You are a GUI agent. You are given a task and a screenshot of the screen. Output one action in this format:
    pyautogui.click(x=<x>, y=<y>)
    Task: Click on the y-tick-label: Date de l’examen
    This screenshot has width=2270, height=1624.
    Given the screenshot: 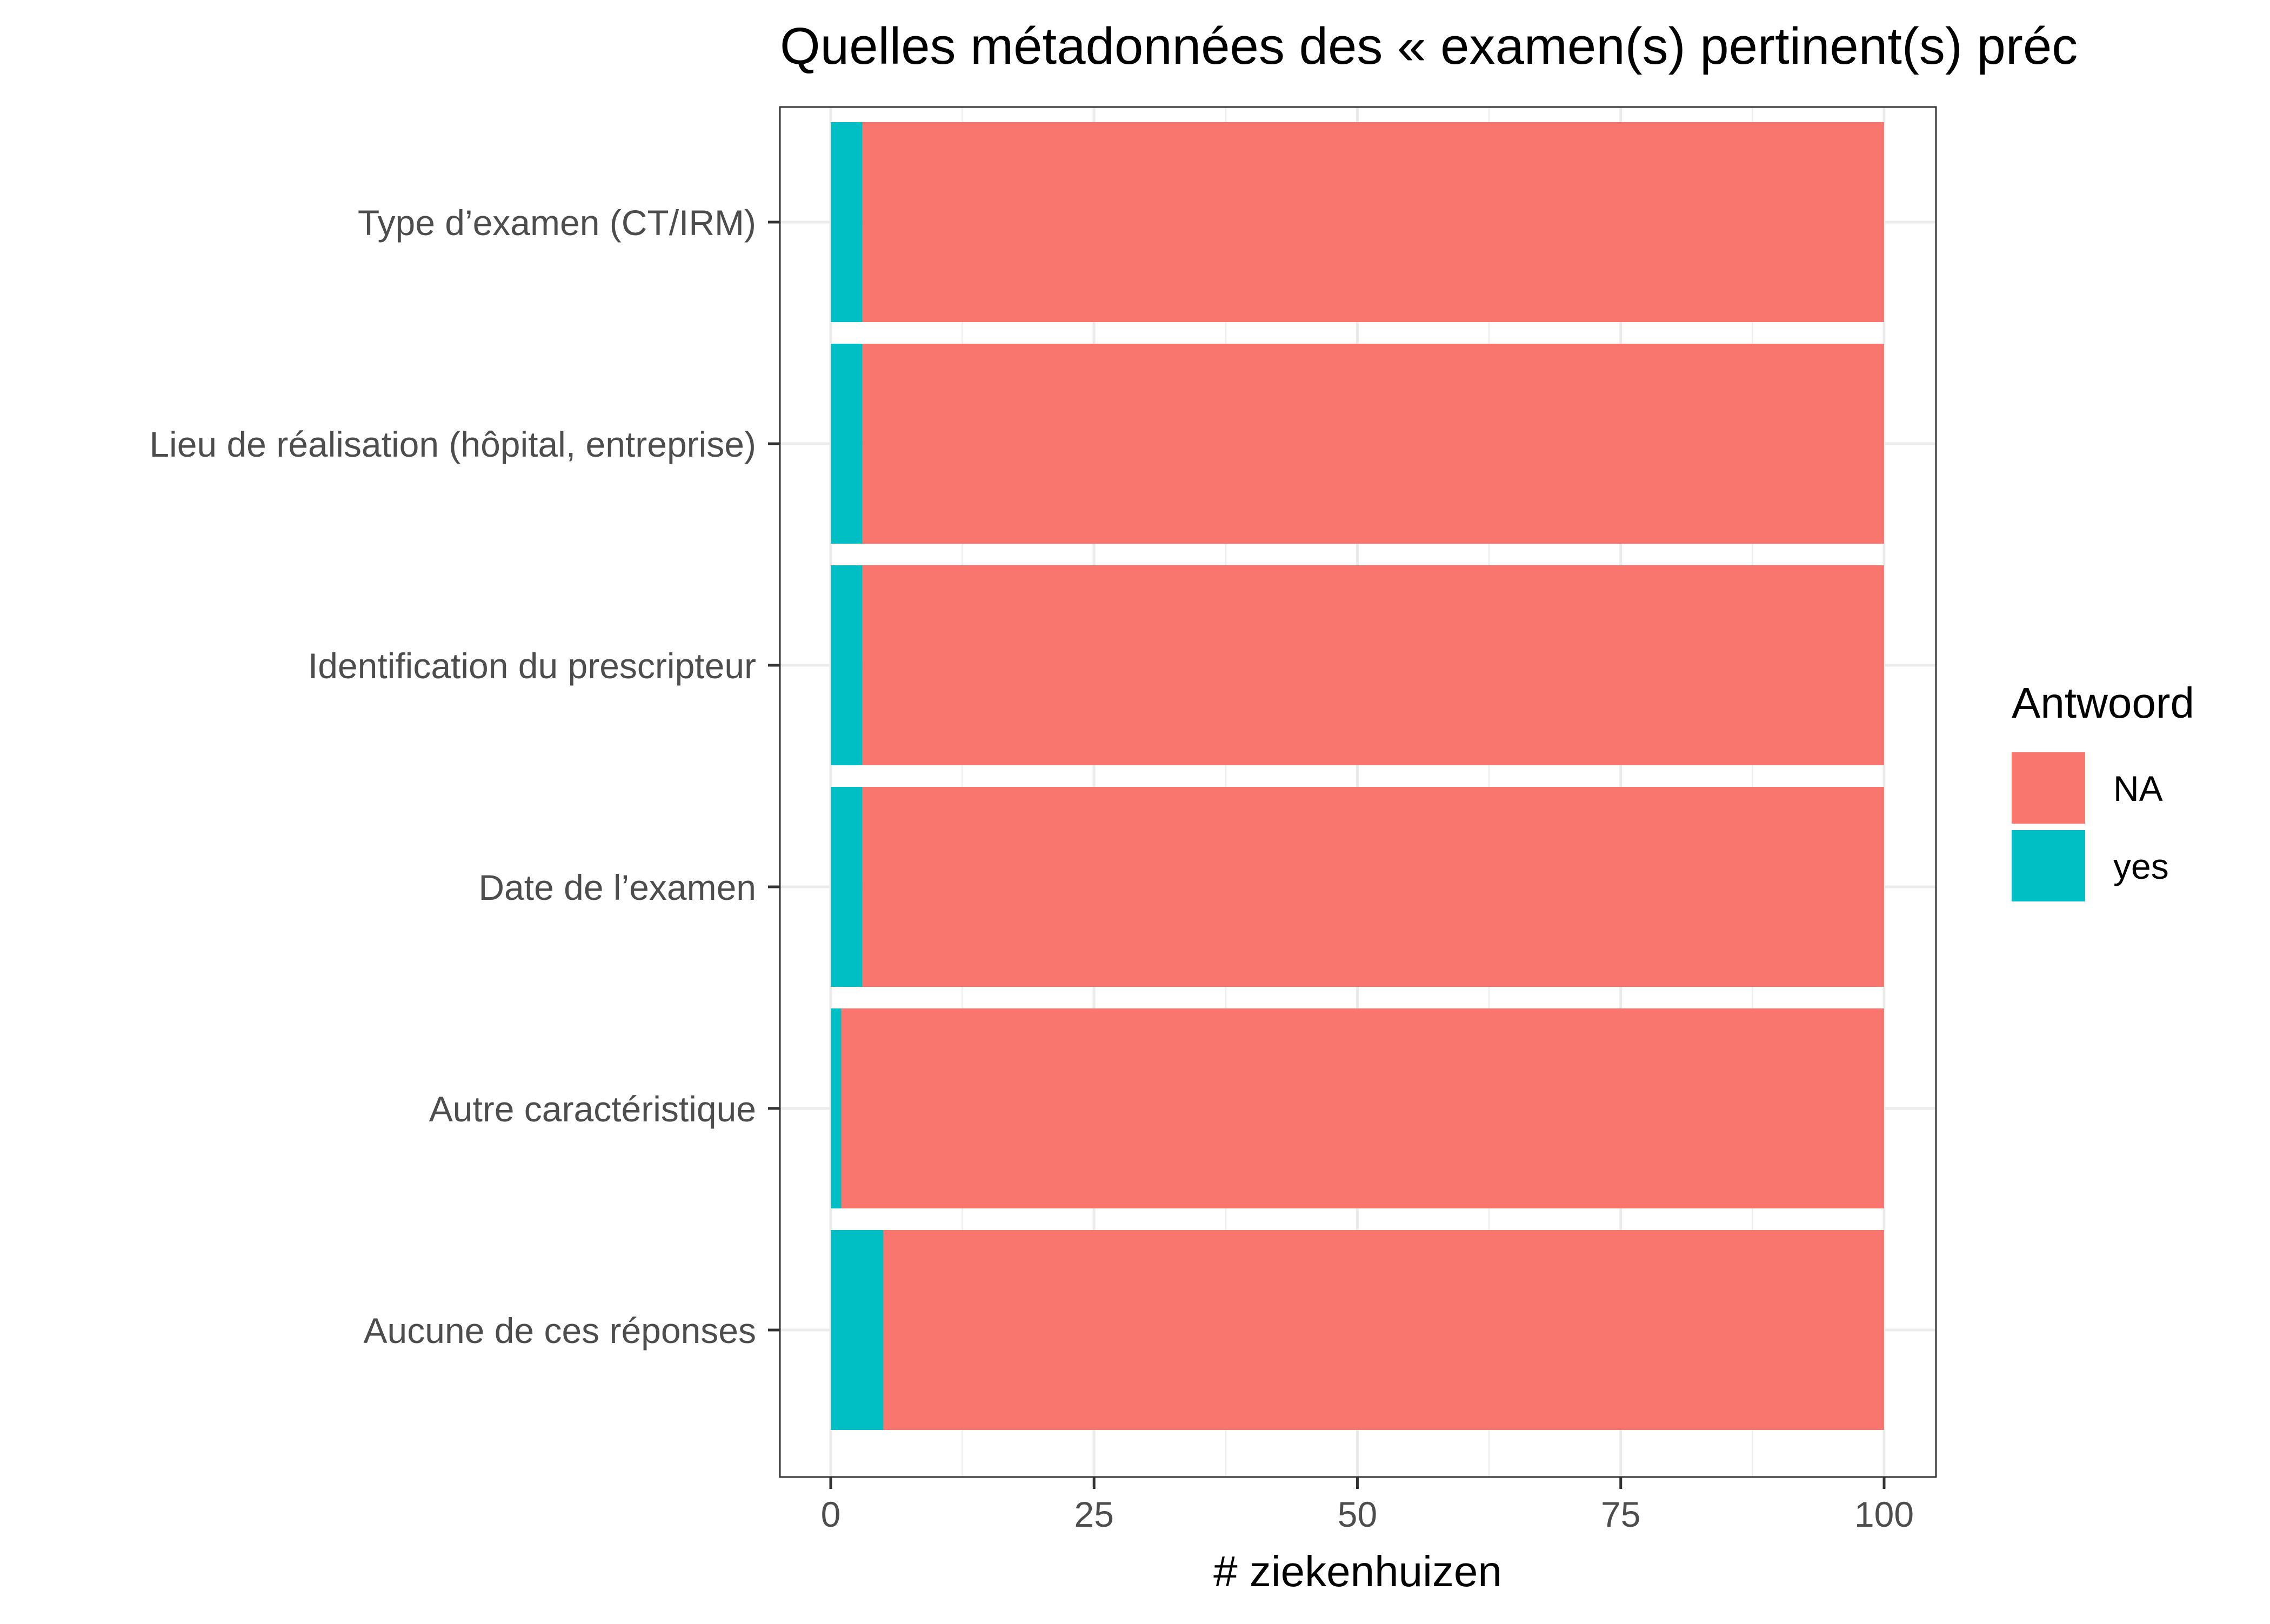 What is the action you would take?
    pyautogui.click(x=617, y=887)
    